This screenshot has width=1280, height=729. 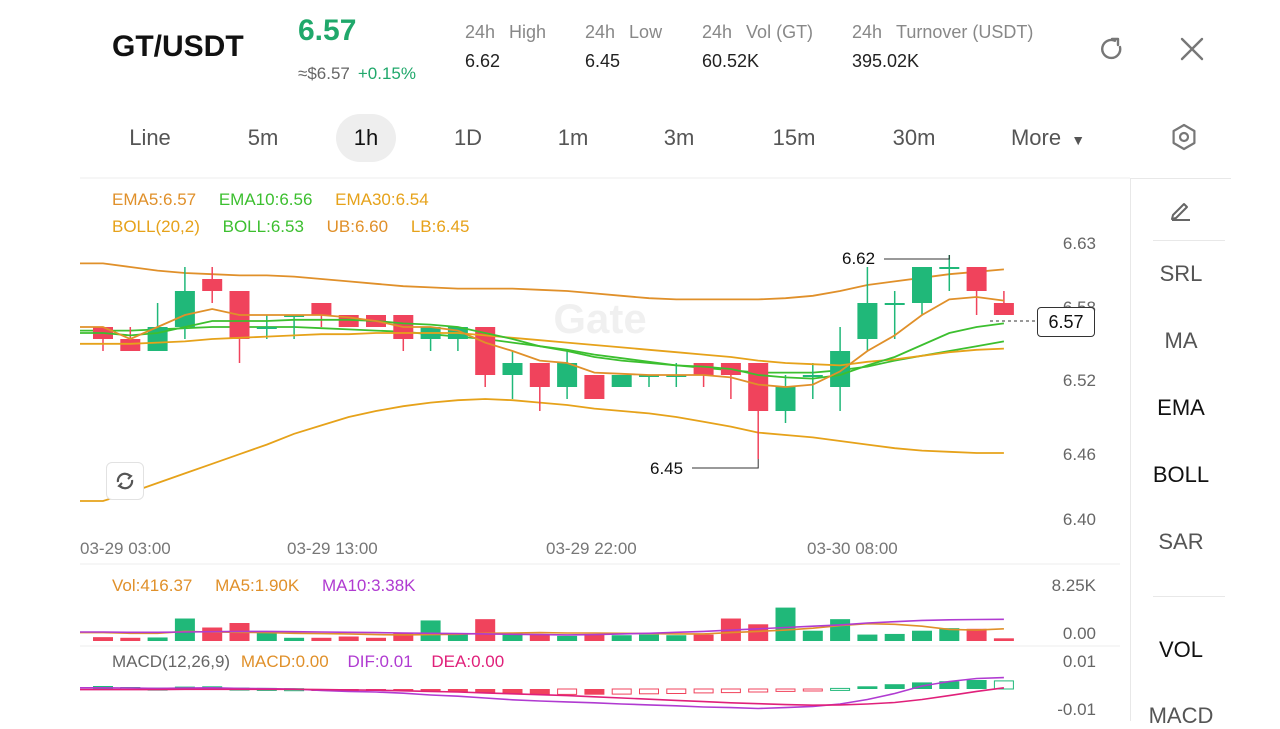 I want to click on legend-ub: UB:6.60, so click(x=357, y=226).